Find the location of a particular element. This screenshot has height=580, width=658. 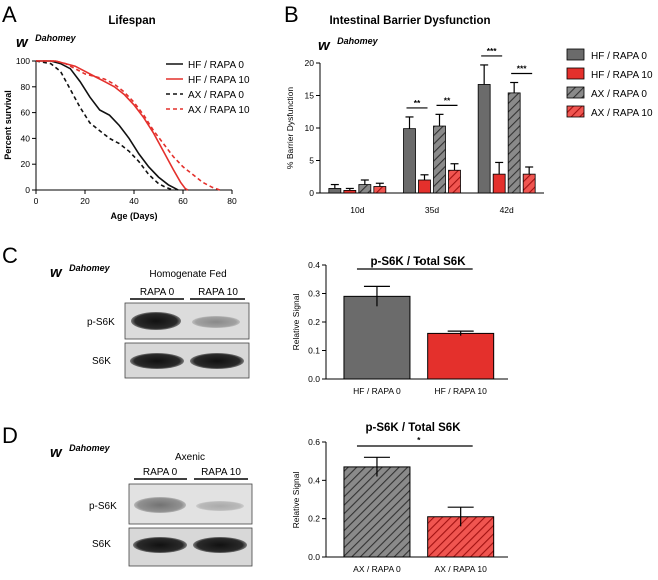

band-c-phospho-rapa0 is located at coordinates (156, 321).